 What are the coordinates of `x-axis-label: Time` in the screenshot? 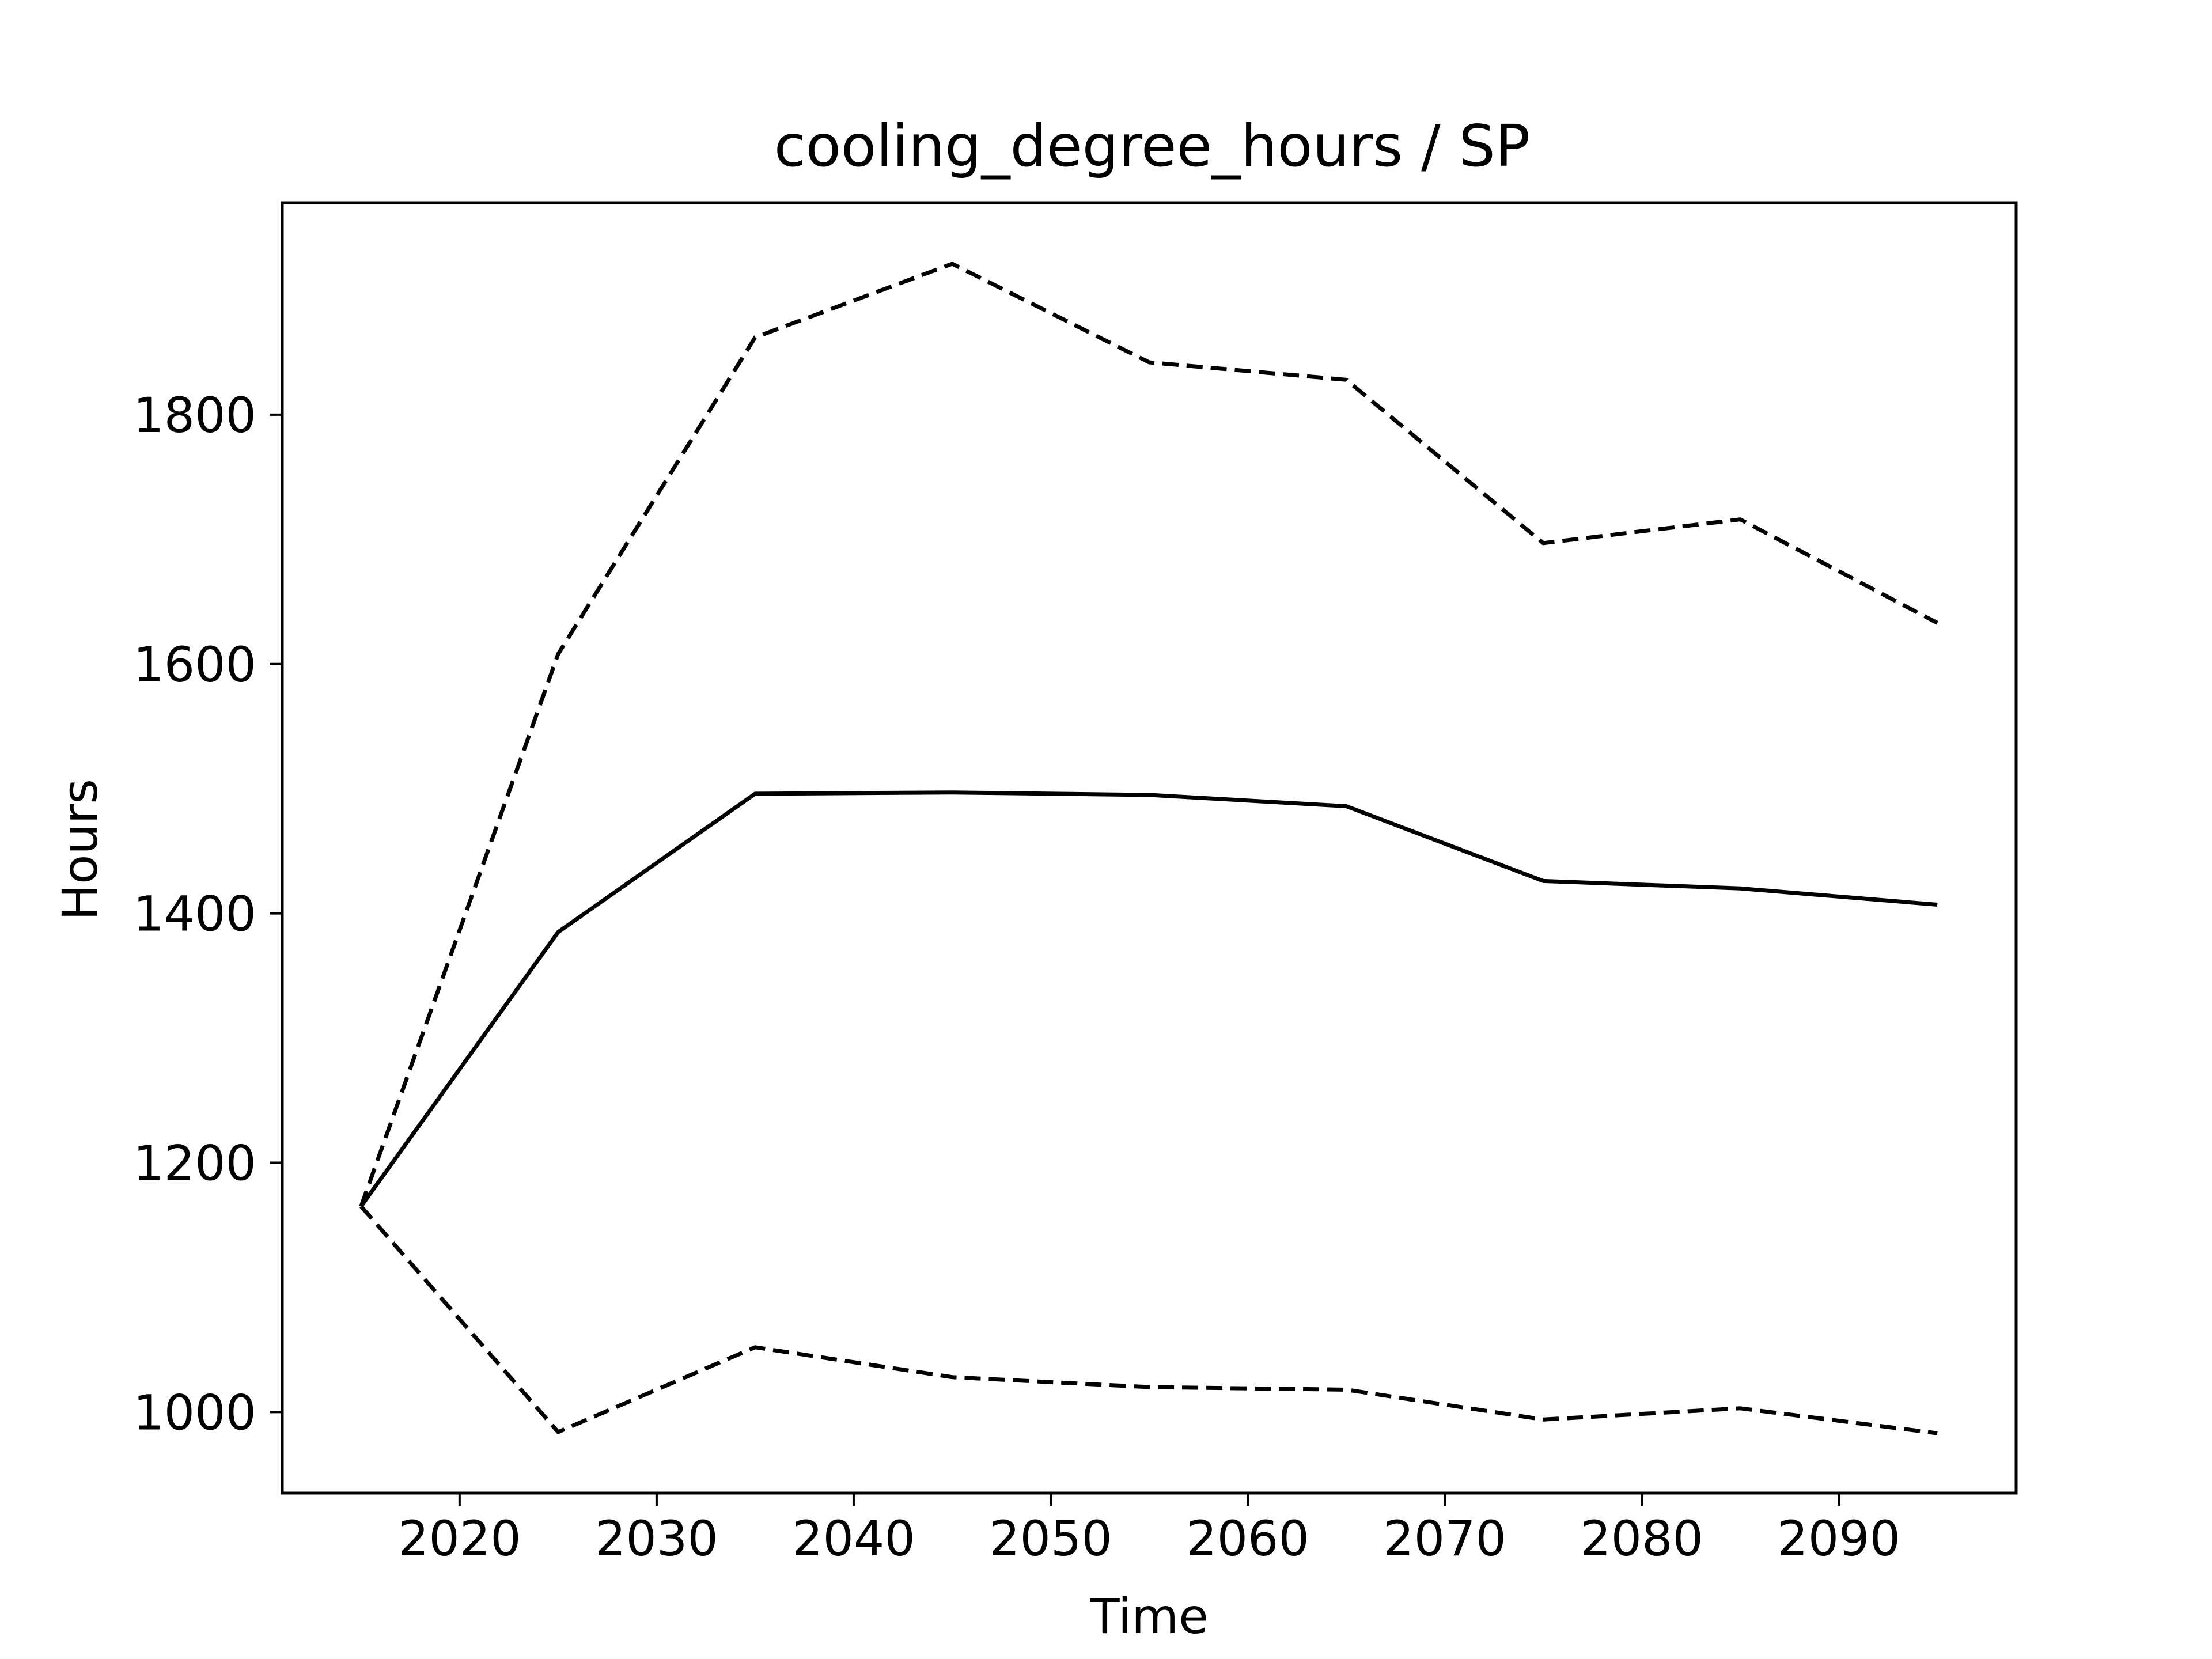 It's located at (1149, 1616).